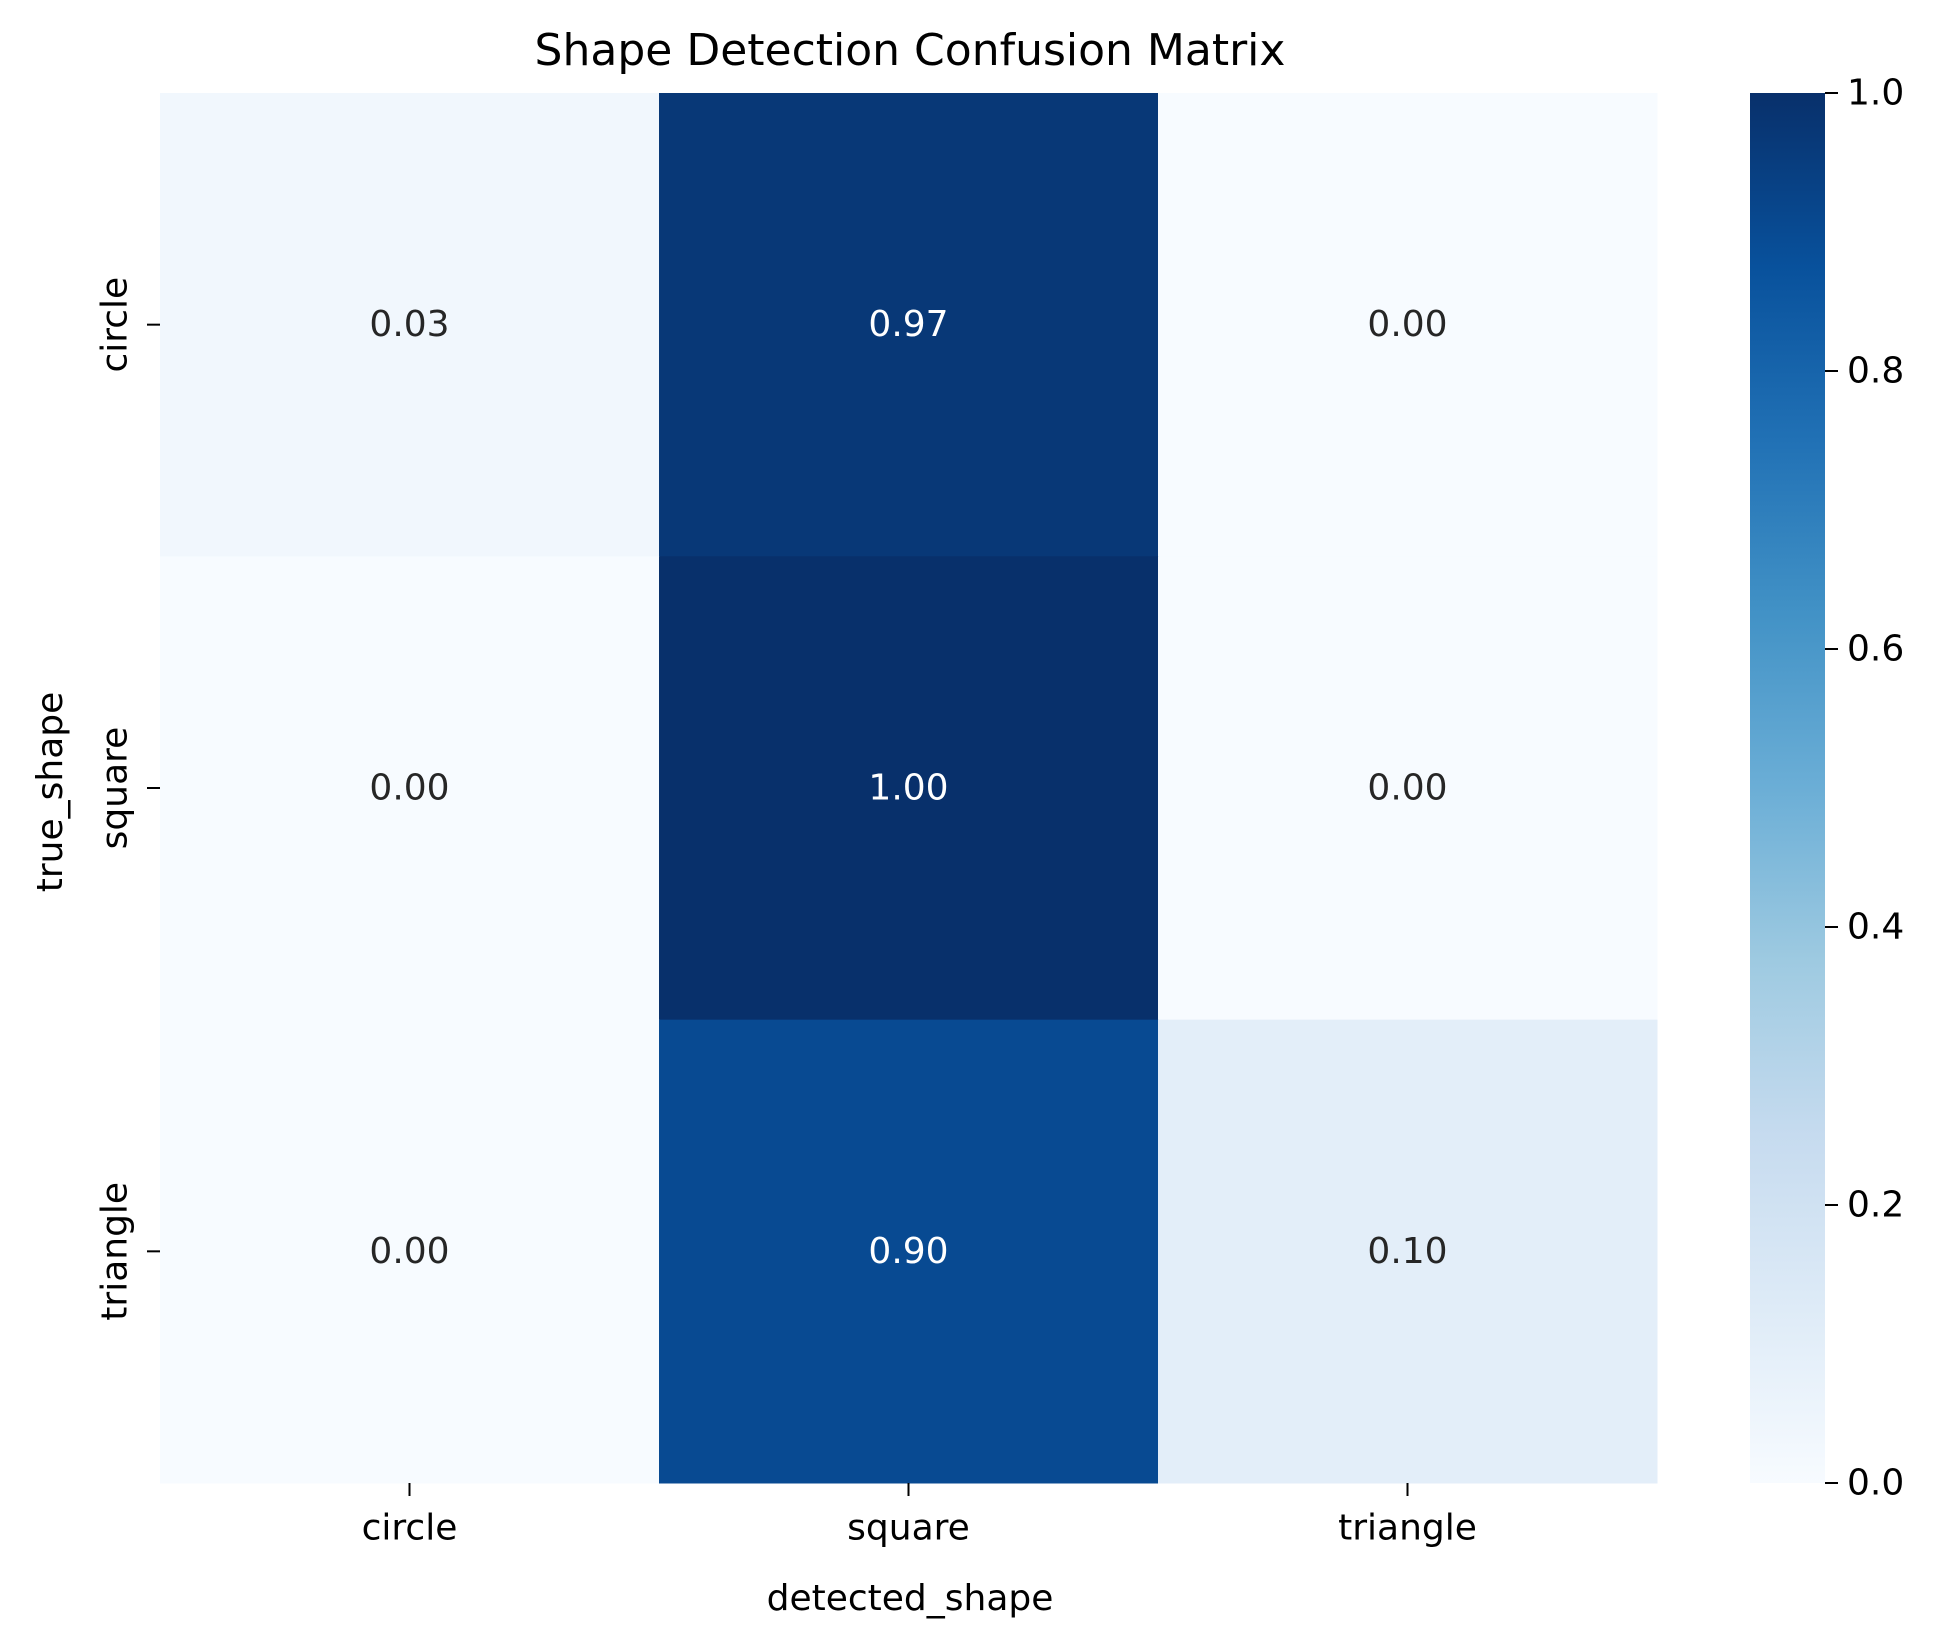 The height and width of the screenshot is (1639, 1936). What do you see at coordinates (1875, 927) in the screenshot?
I see `colorbar-tick-label-0.4: 0.4` at bounding box center [1875, 927].